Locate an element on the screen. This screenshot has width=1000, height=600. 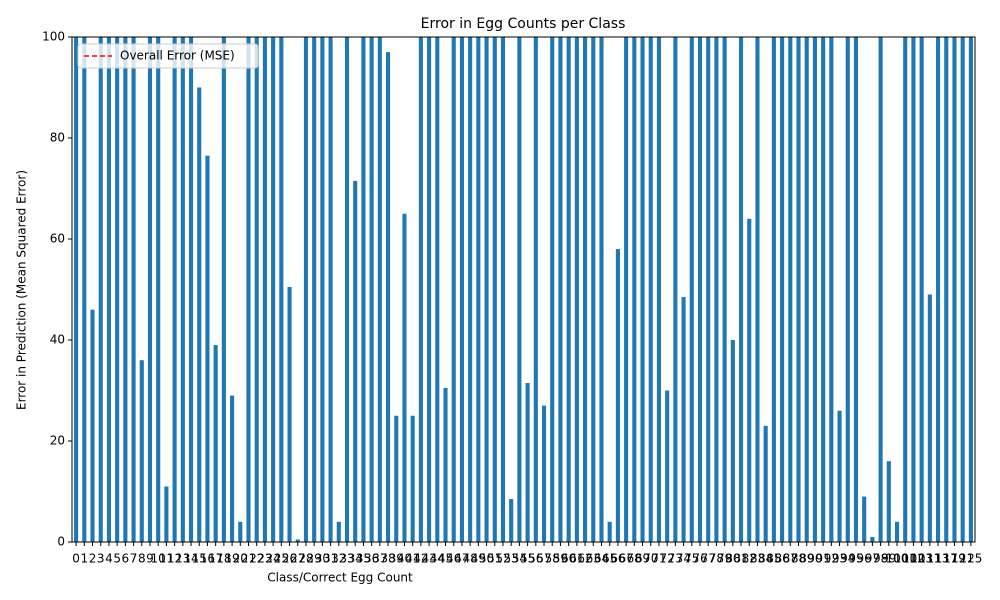
x-tick-label: 95 is located at coordinates (855, 559).